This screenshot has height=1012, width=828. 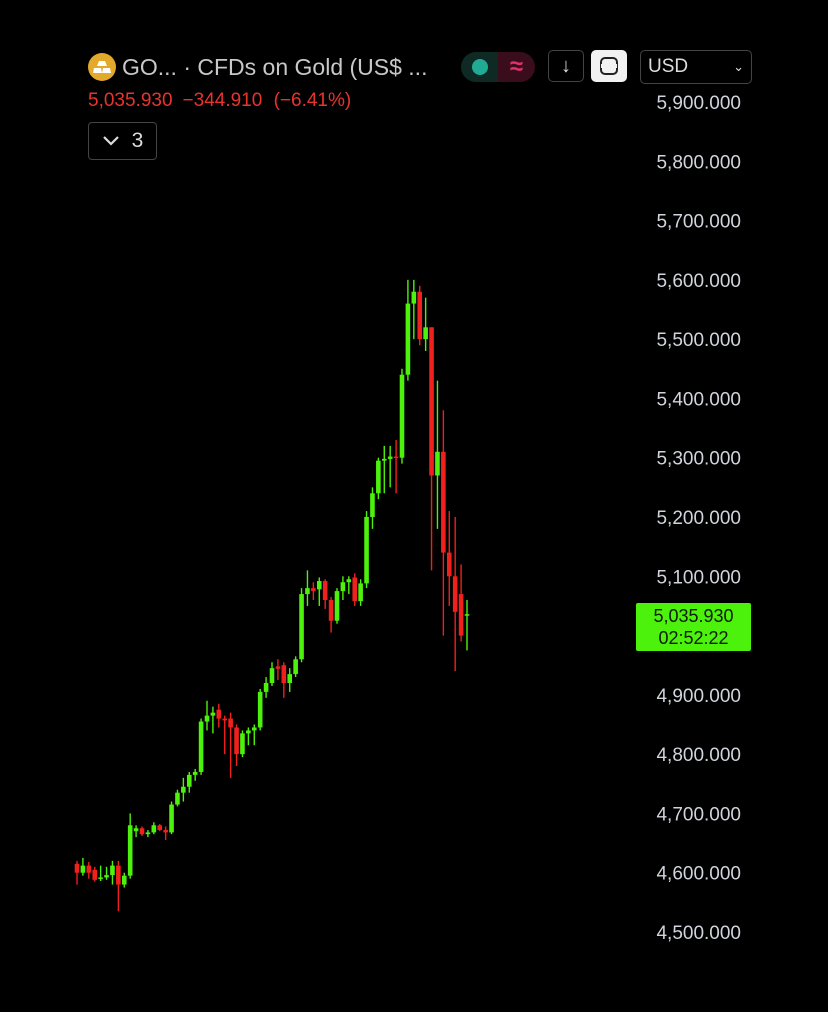 What do you see at coordinates (698, 874) in the screenshot?
I see `y-axis-tick-label: 4,600.000` at bounding box center [698, 874].